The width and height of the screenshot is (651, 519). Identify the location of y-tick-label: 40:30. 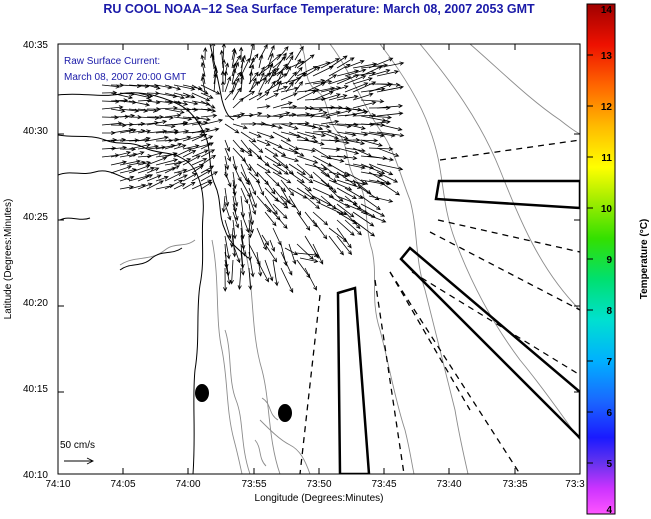
(35, 131).